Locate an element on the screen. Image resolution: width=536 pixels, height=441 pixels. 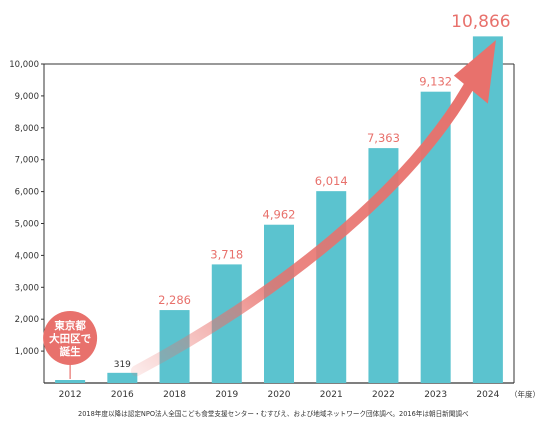
data-label-2022: 7,363 is located at coordinates (383, 138).